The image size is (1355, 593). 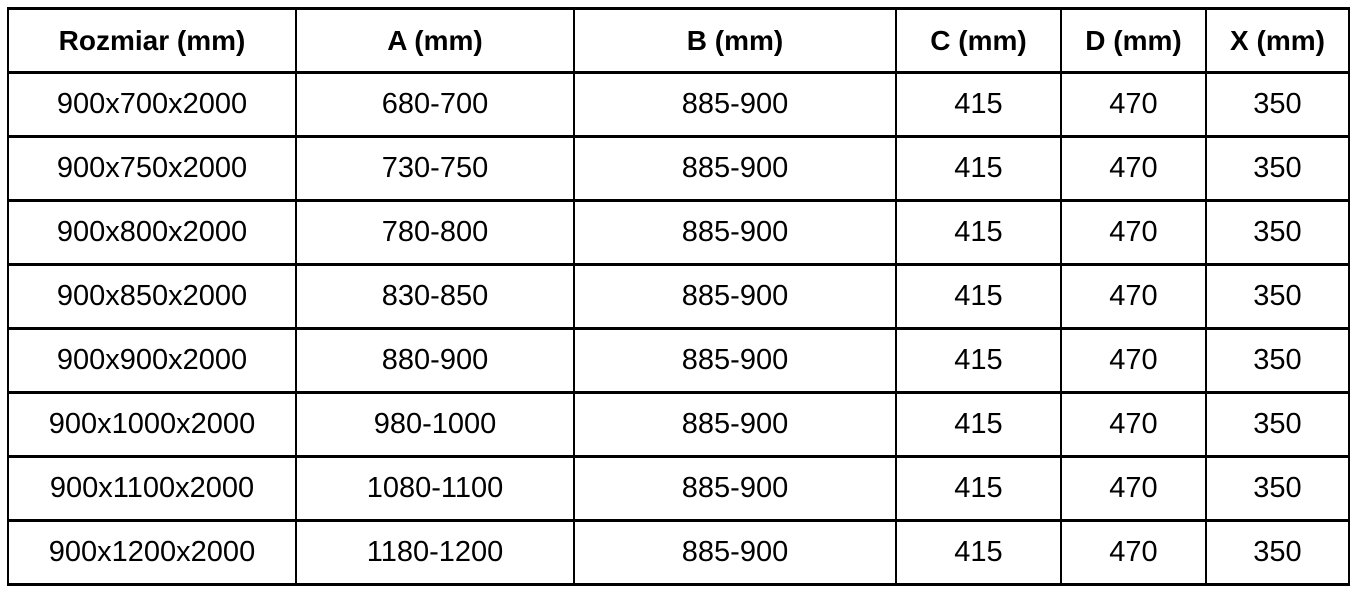 I want to click on table-cell: 1080-1100, so click(x=435, y=488).